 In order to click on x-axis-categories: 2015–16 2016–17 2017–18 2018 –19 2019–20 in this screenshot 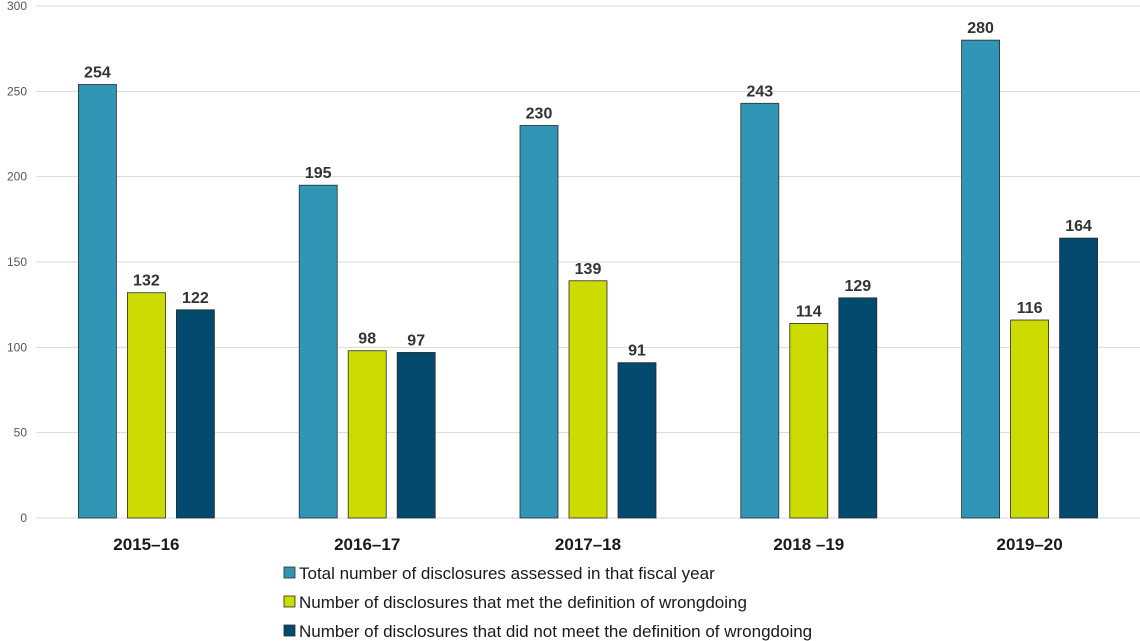, I will do `click(587, 544)`.